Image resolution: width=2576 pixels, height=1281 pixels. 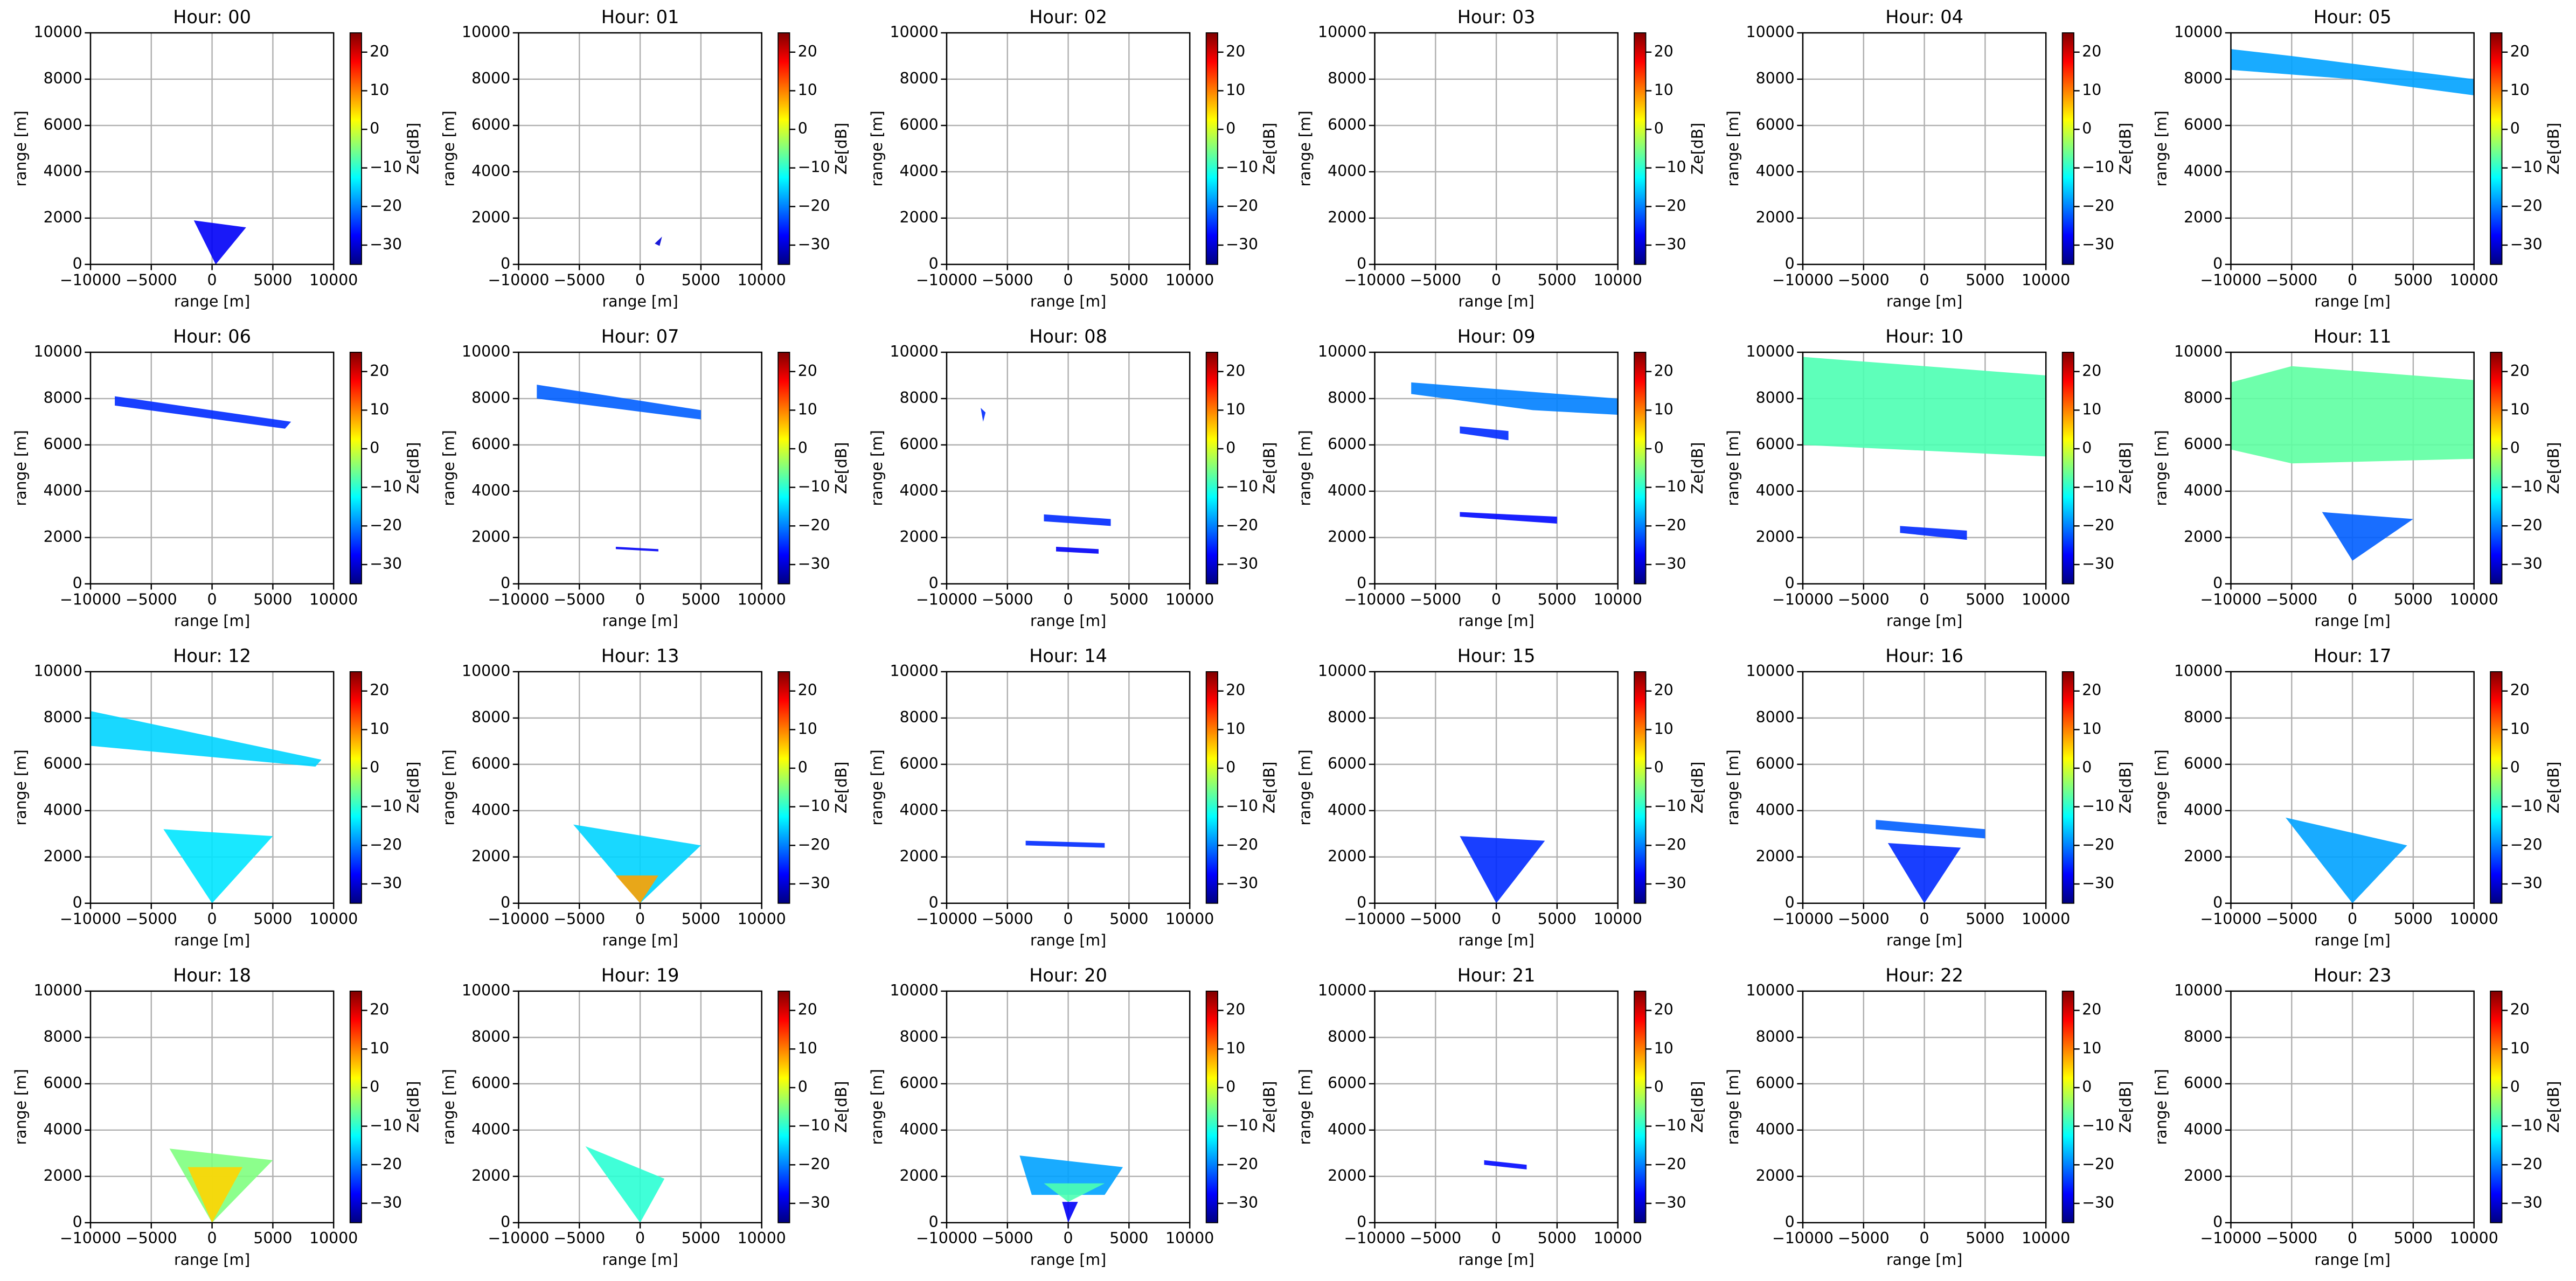 What do you see at coordinates (212, 336) in the screenshot?
I see `subplot-title: Hour: 06` at bounding box center [212, 336].